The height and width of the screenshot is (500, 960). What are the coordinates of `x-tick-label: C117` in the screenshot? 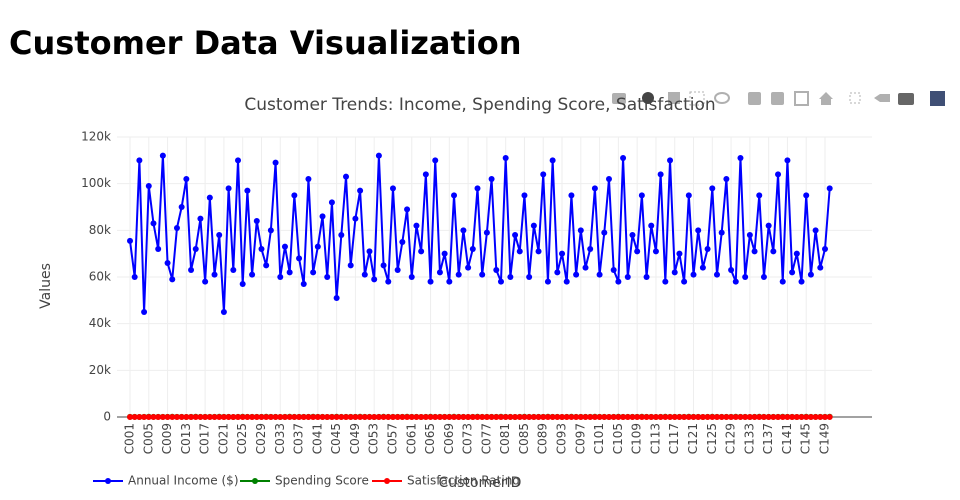 It's located at (674, 438).